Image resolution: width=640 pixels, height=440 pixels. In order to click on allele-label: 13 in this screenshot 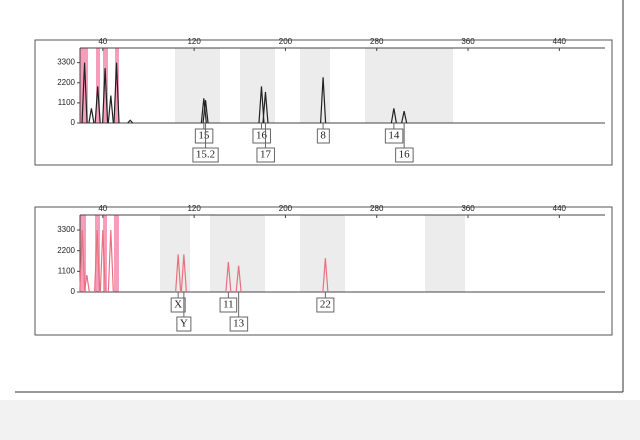, I will do `click(239, 324)`.